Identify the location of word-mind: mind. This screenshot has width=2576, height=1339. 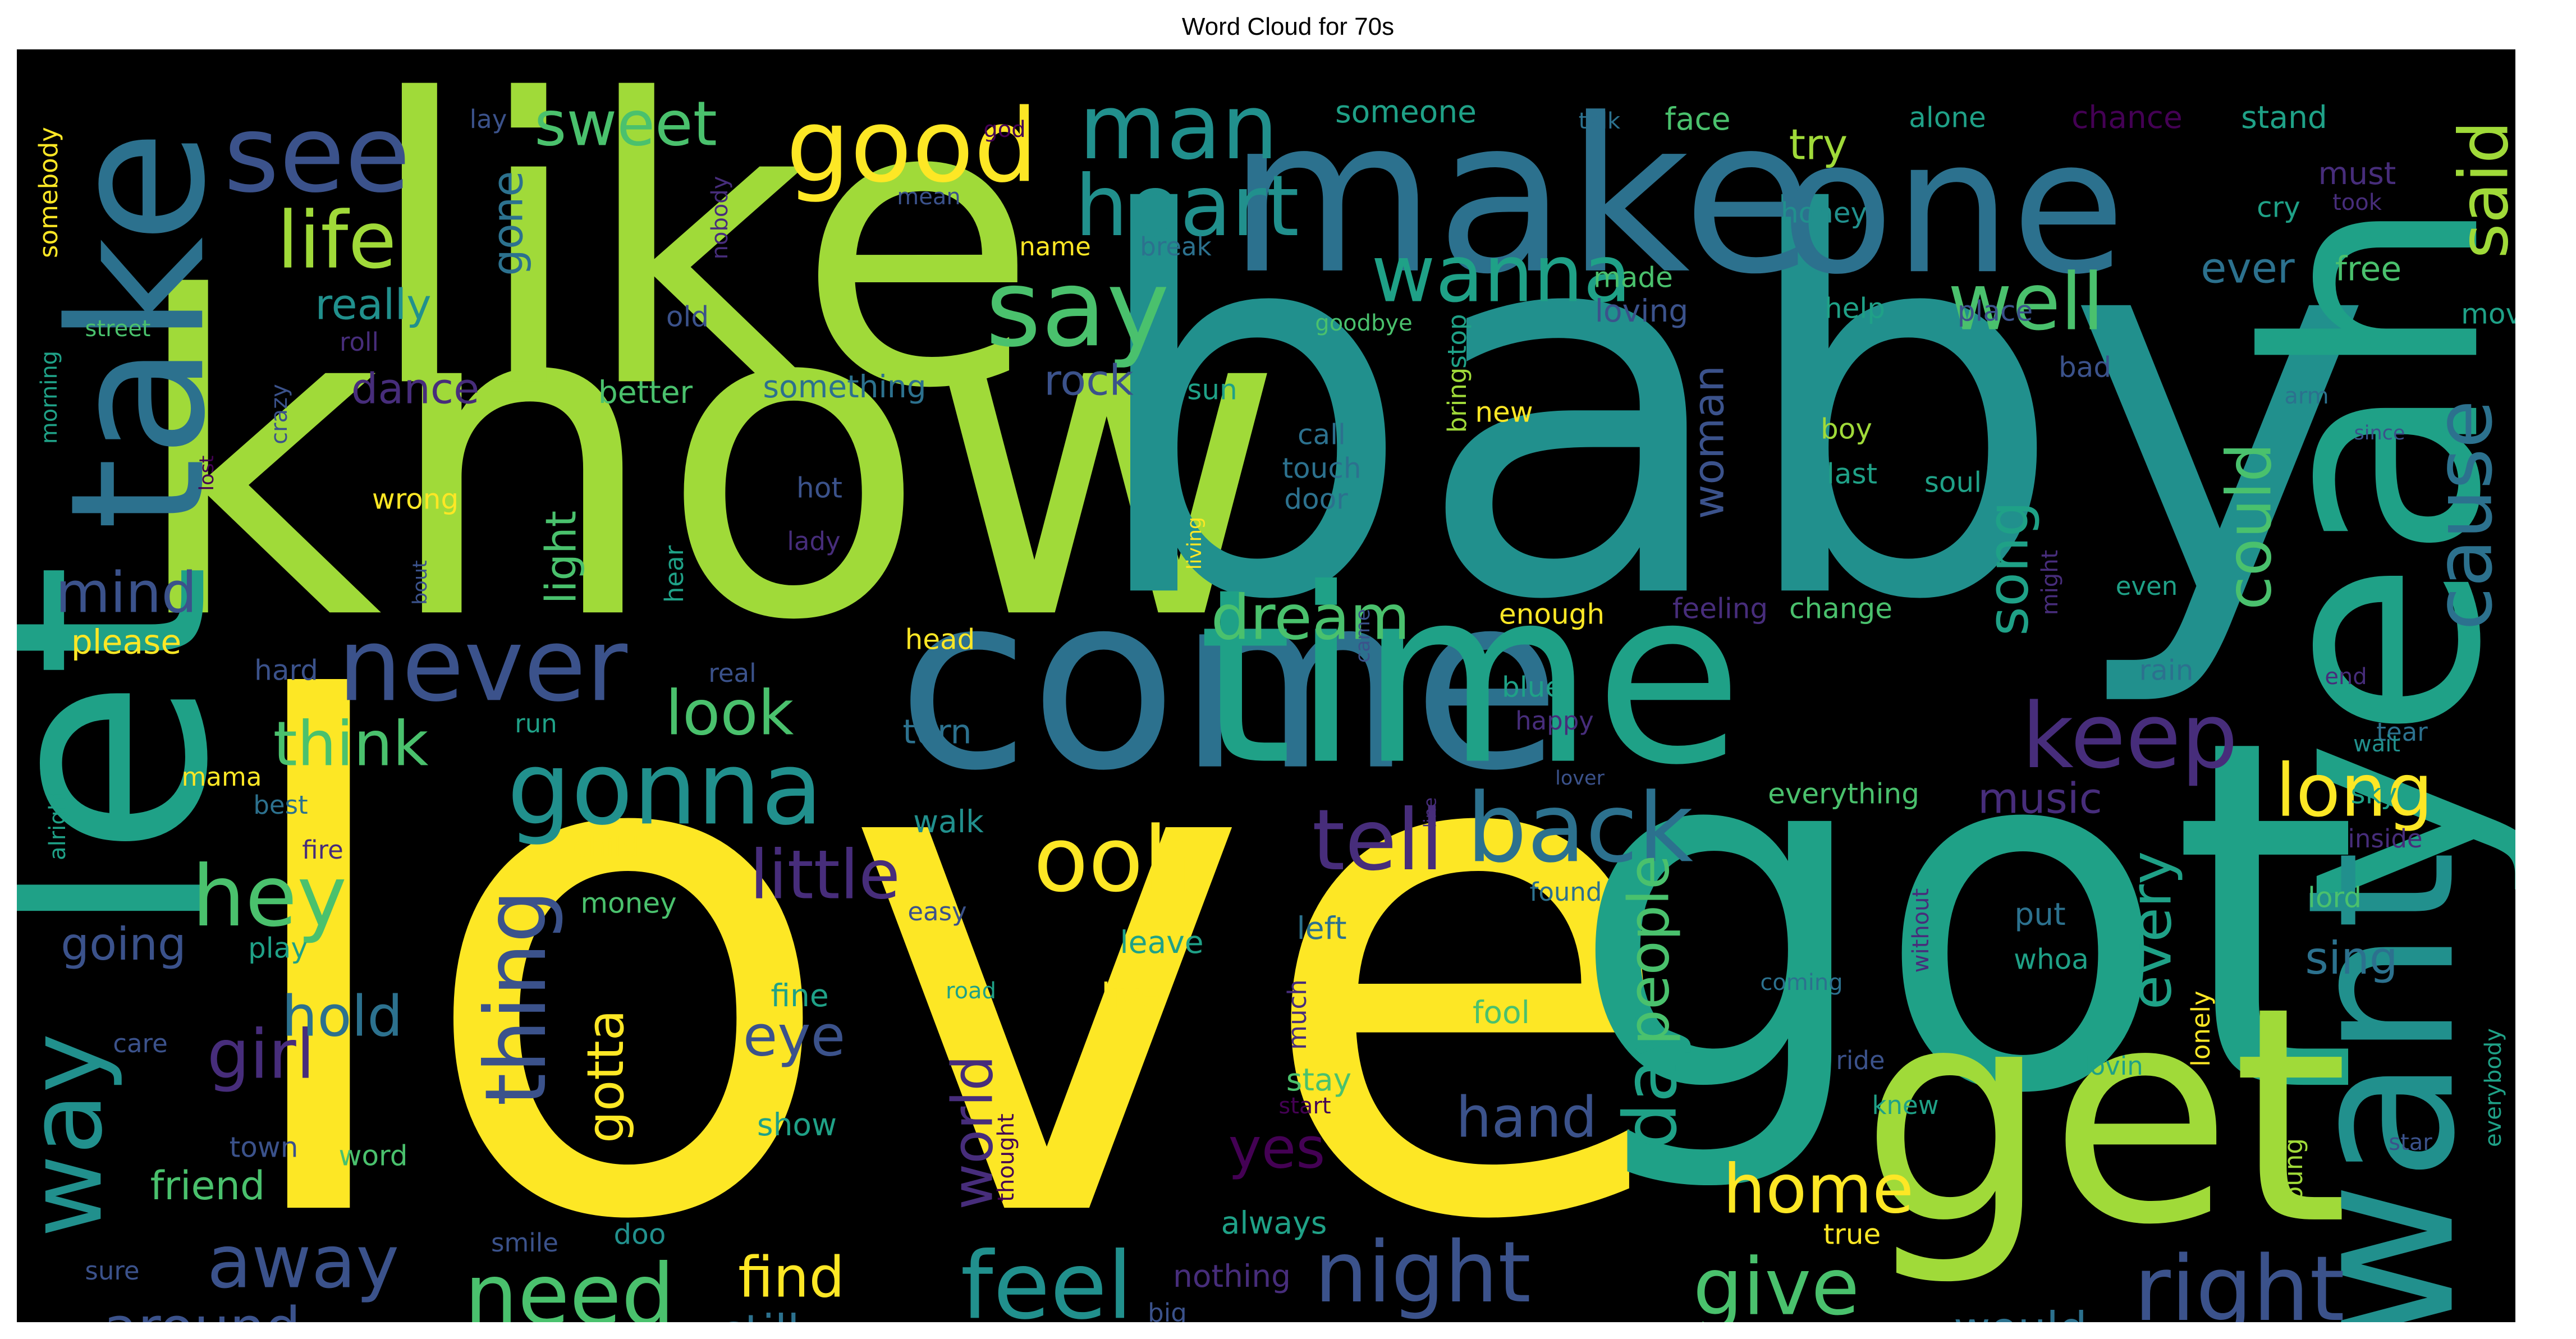
(126, 592).